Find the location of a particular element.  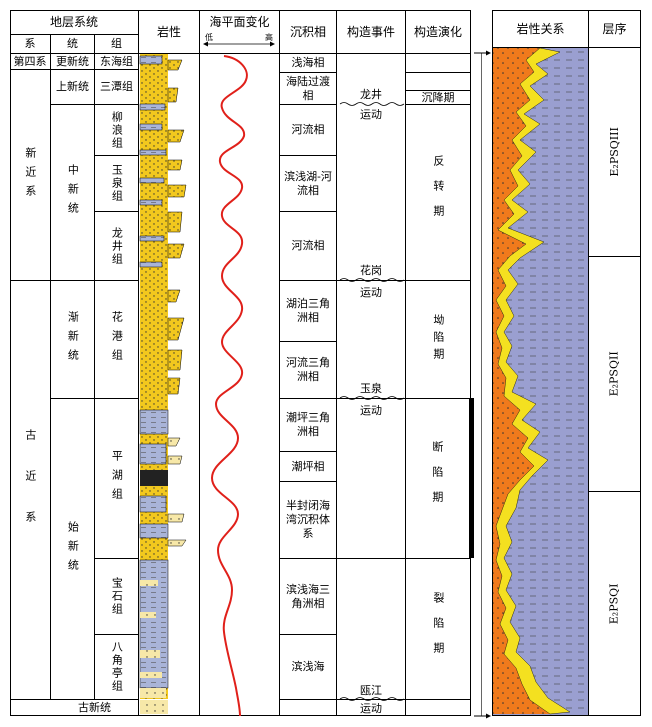

event-oujiang: 瓯江 is located at coordinates (371, 691).